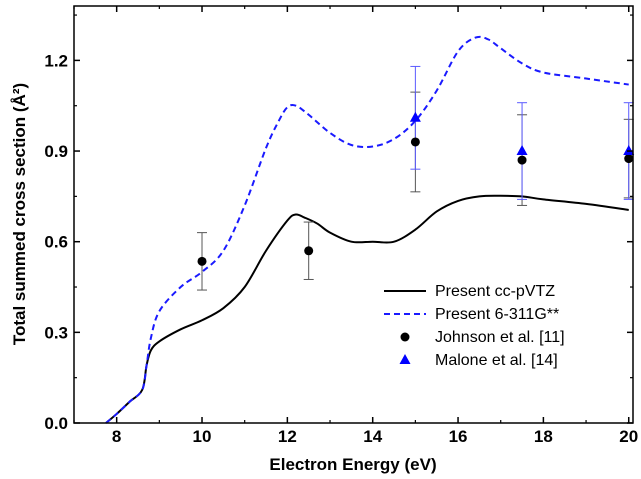 The height and width of the screenshot is (479, 641). Describe the element at coordinates (628, 436) in the screenshot. I see `x-tick-label: 20` at that location.